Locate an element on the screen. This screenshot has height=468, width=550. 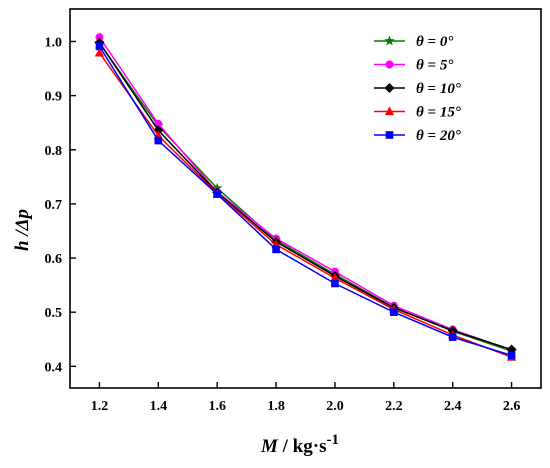
y-axis-label: h /Δp is located at coordinates (22, 230).